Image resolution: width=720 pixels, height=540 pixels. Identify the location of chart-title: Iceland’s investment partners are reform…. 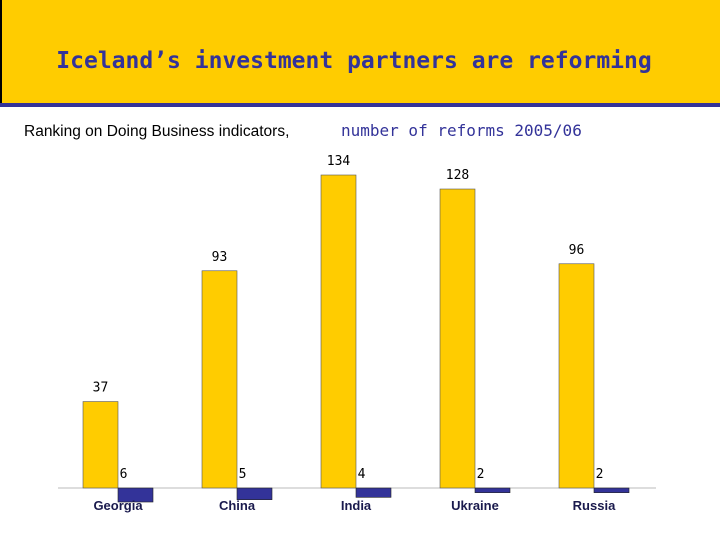
(353, 61).